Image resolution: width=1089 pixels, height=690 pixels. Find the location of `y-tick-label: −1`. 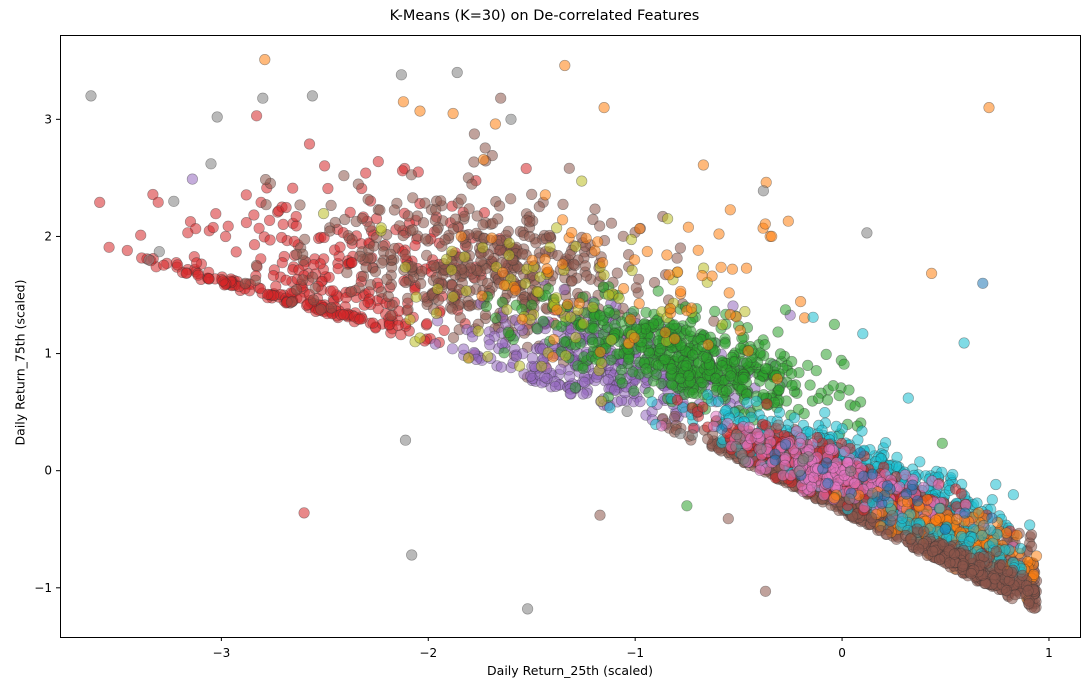

y-tick-label: −1 is located at coordinates (43, 588).